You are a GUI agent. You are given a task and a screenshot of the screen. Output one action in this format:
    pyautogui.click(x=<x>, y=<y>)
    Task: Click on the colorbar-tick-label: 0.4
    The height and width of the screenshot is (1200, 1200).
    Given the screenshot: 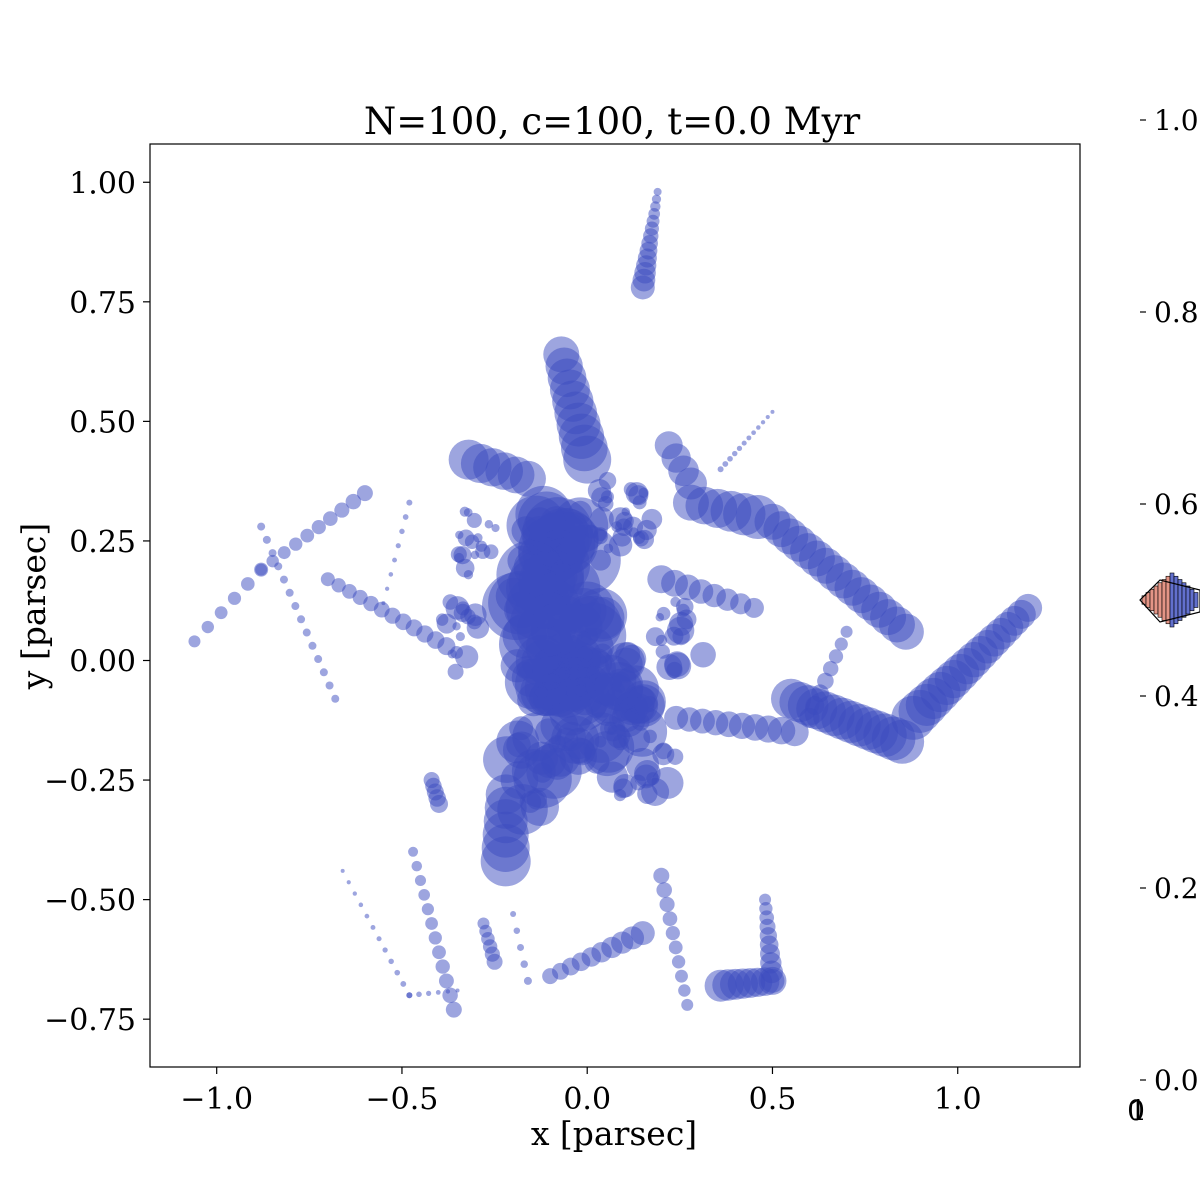 What is the action you would take?
    pyautogui.click(x=1176, y=696)
    